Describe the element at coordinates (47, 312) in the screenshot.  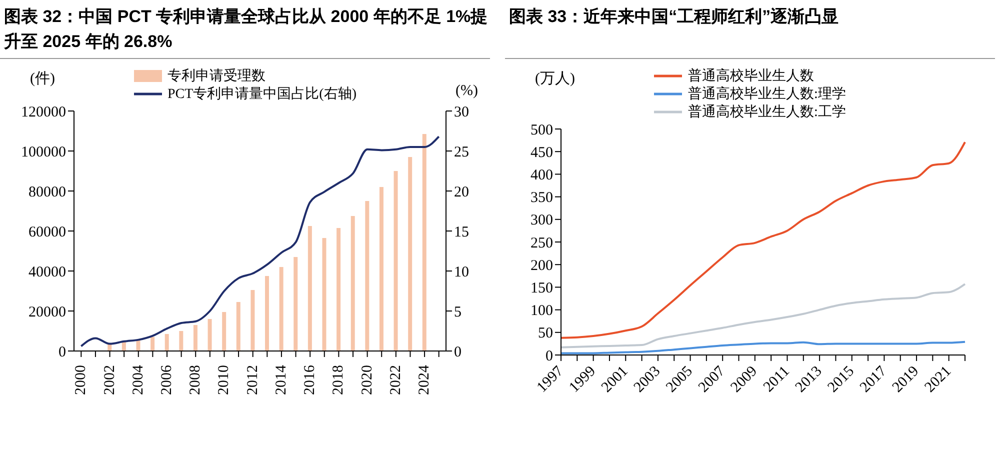
I see `y-tick-label: 20000` at that location.